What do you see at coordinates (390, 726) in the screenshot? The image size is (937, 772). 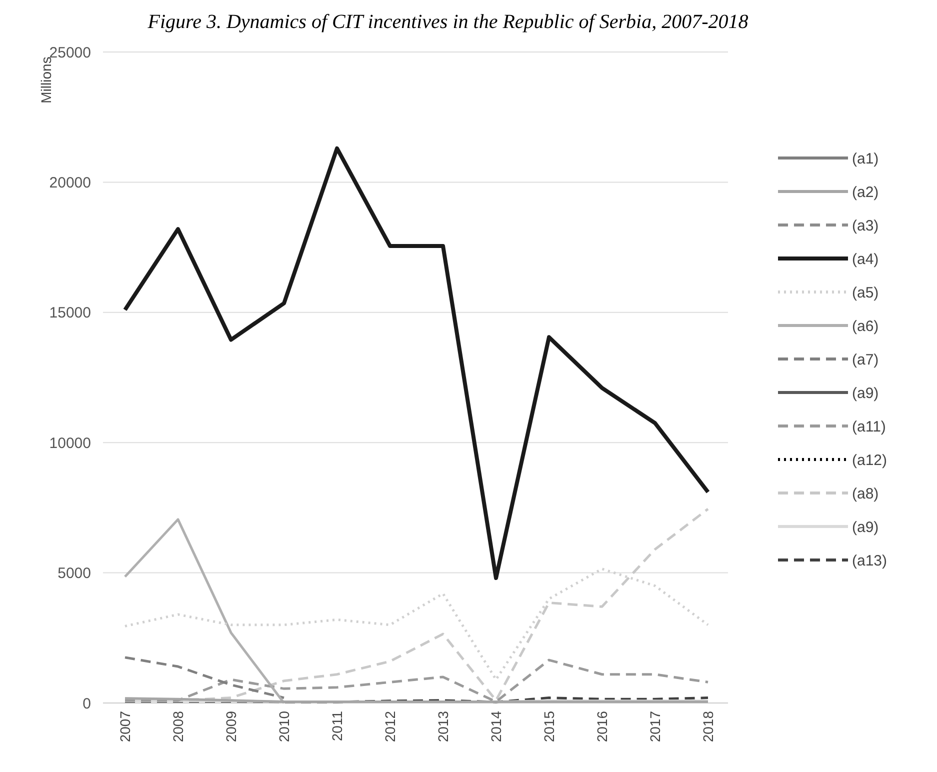 I see `x-tick-label: 2012` at bounding box center [390, 726].